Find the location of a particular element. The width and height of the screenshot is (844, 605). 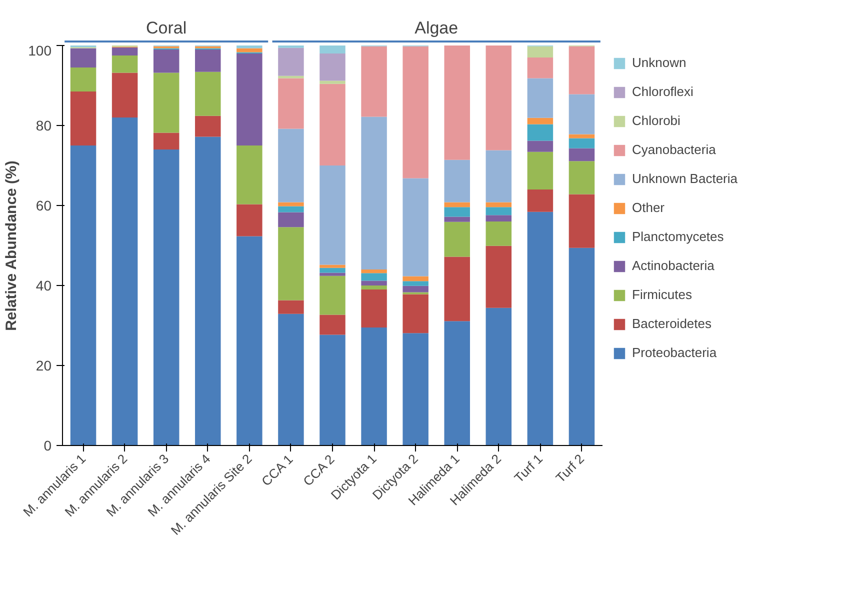

legend-label: Chlorobi is located at coordinates (656, 120).